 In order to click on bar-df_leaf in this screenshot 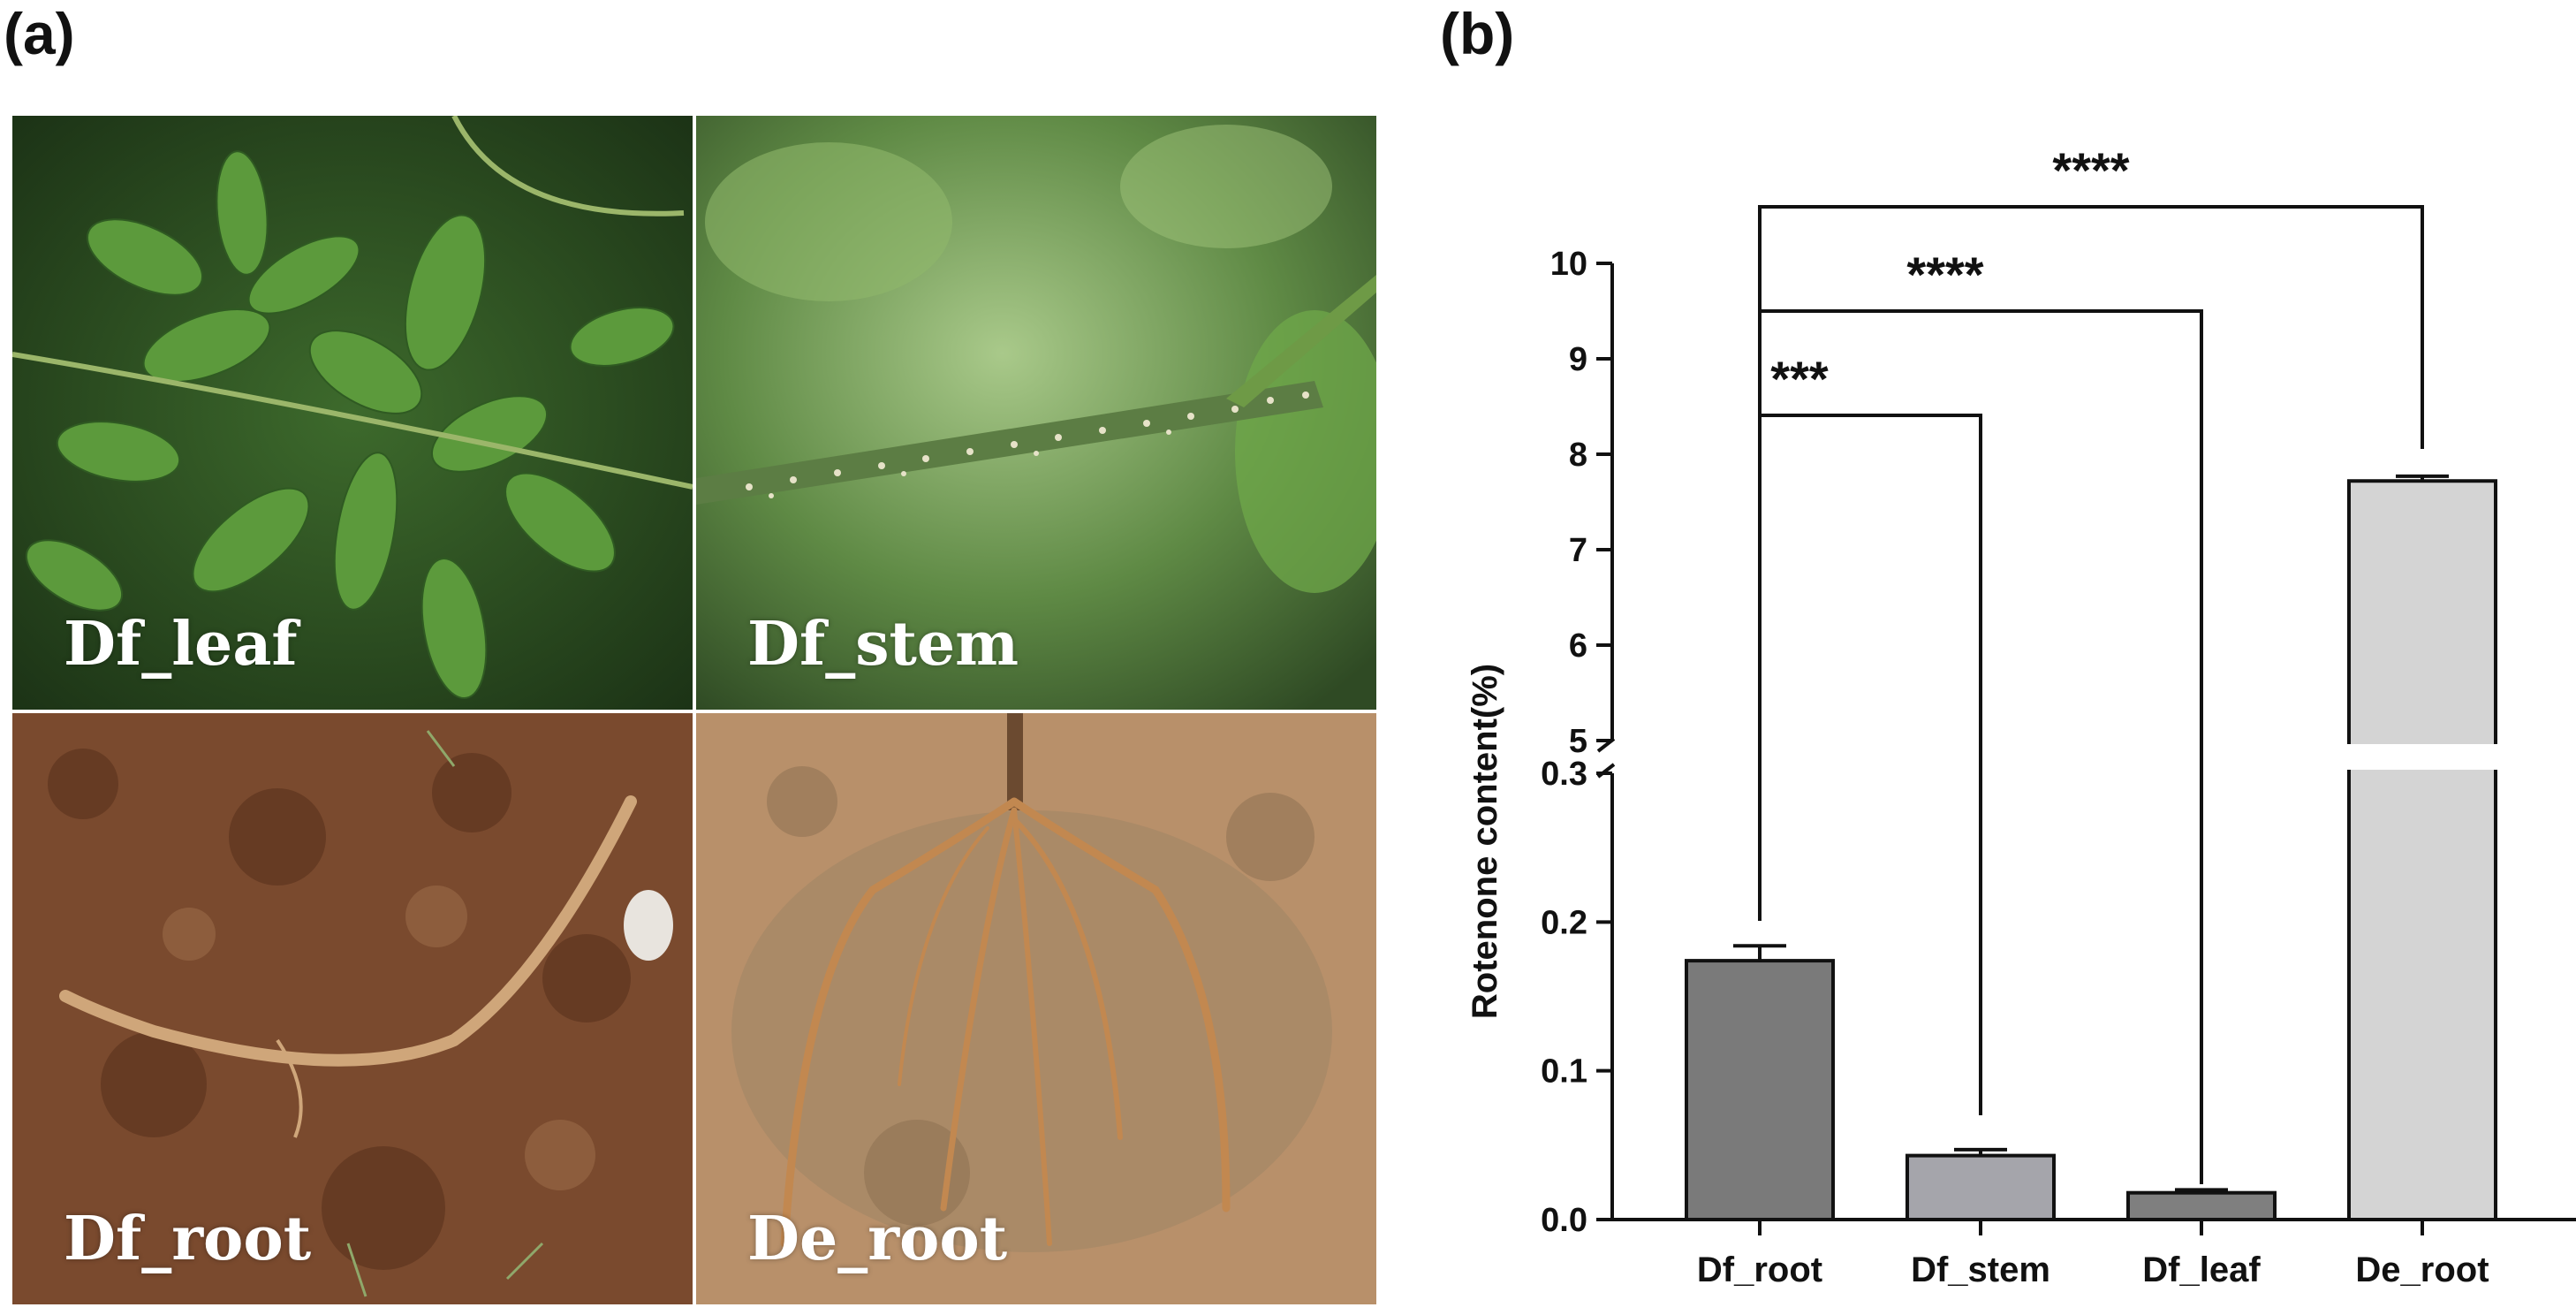, I will do `click(2202, 1205)`.